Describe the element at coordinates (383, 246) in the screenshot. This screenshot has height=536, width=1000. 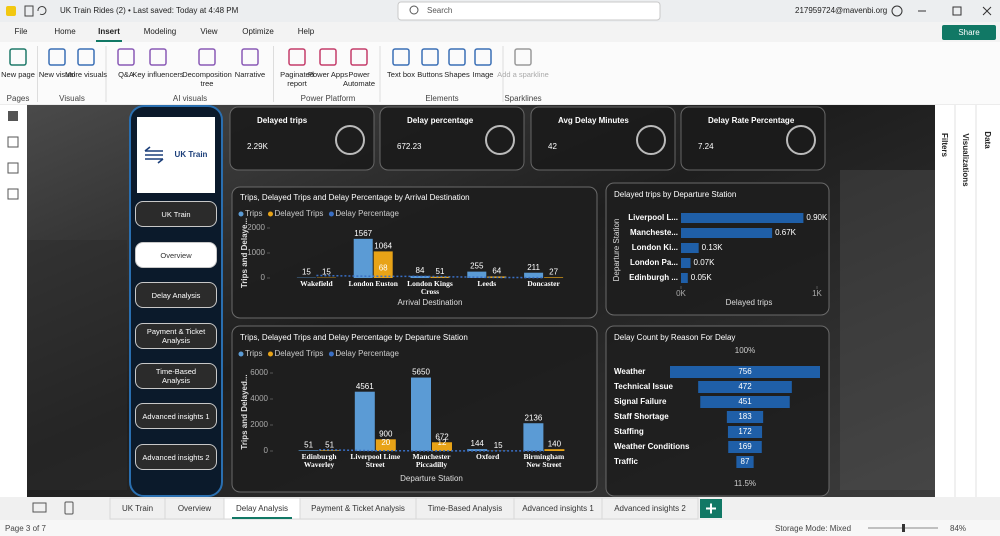
I see `data-label: 1064` at that location.